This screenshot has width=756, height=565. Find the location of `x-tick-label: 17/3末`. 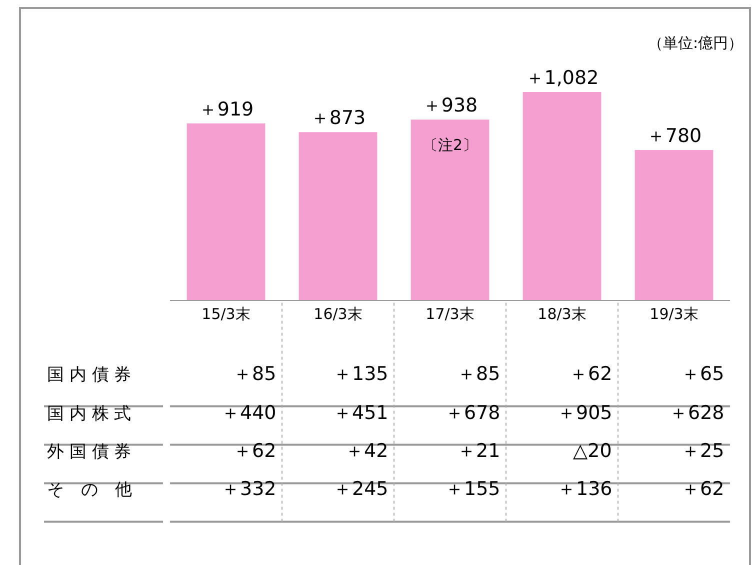

x-tick-label: 17/3末 is located at coordinates (450, 314).